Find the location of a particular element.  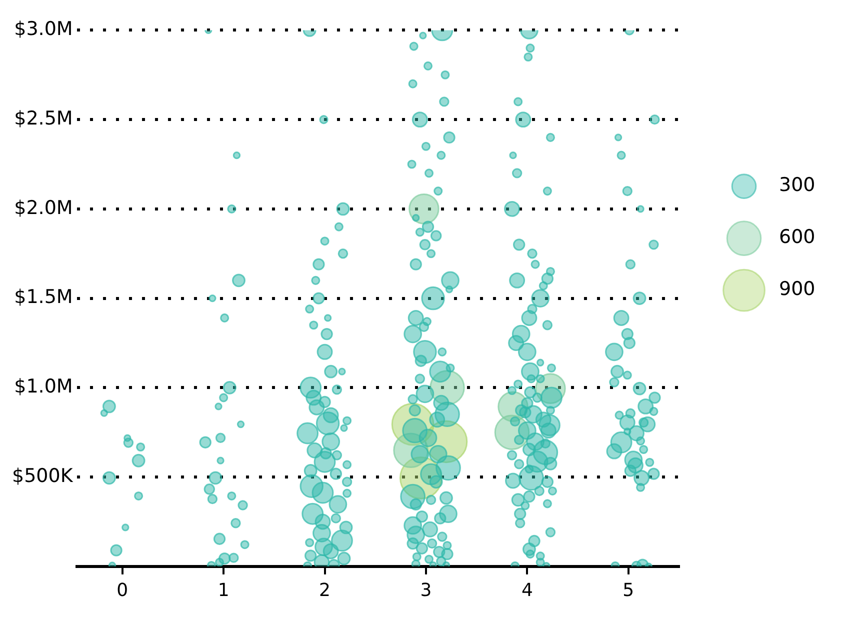

y-tick-label: $2.5M is located at coordinates (43, 119).